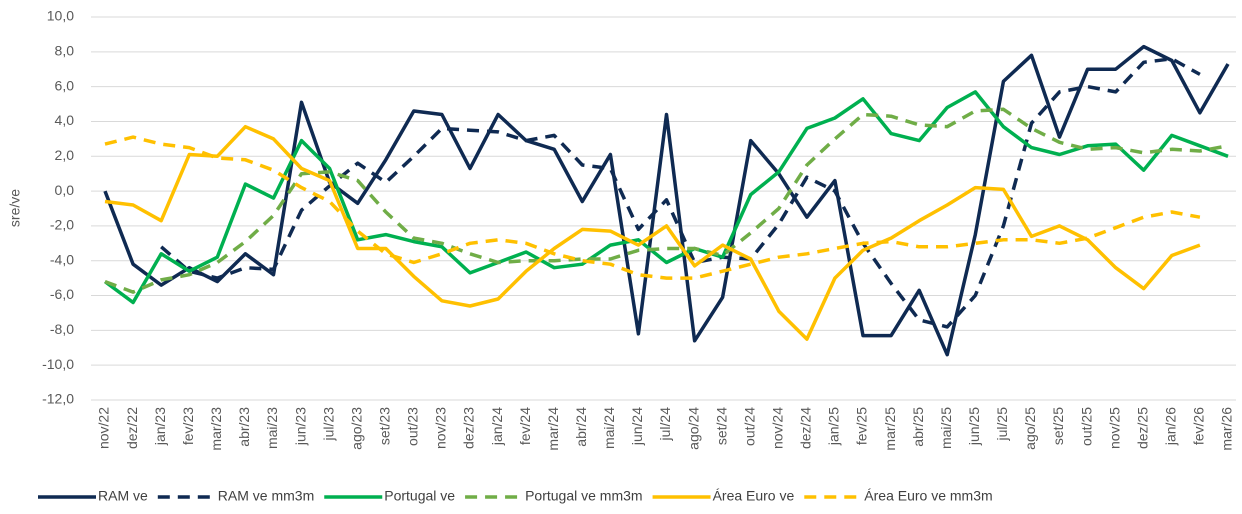 This screenshot has width=1242, height=514. Describe the element at coordinates (1002, 424) in the screenshot. I see `x-tick-label: jul/25` at that location.